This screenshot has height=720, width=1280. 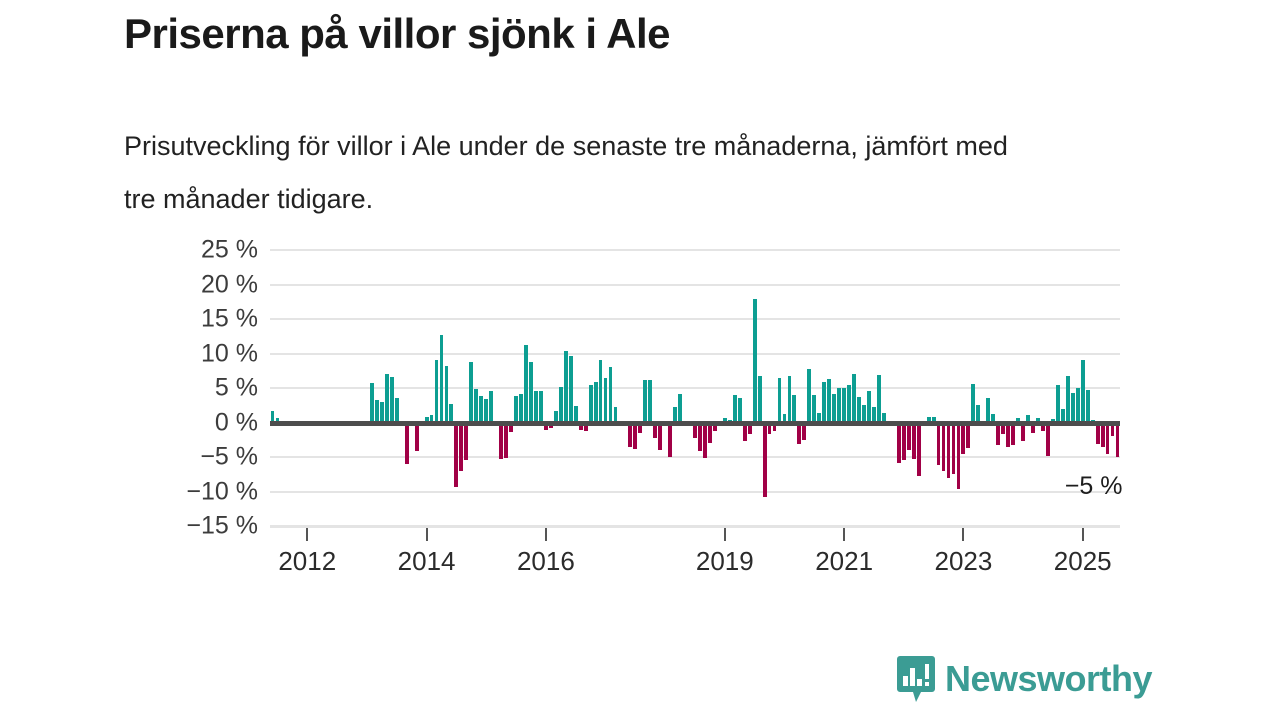 What do you see at coordinates (426, 561) in the screenshot?
I see `x-axis-tick-label: 2014` at bounding box center [426, 561].